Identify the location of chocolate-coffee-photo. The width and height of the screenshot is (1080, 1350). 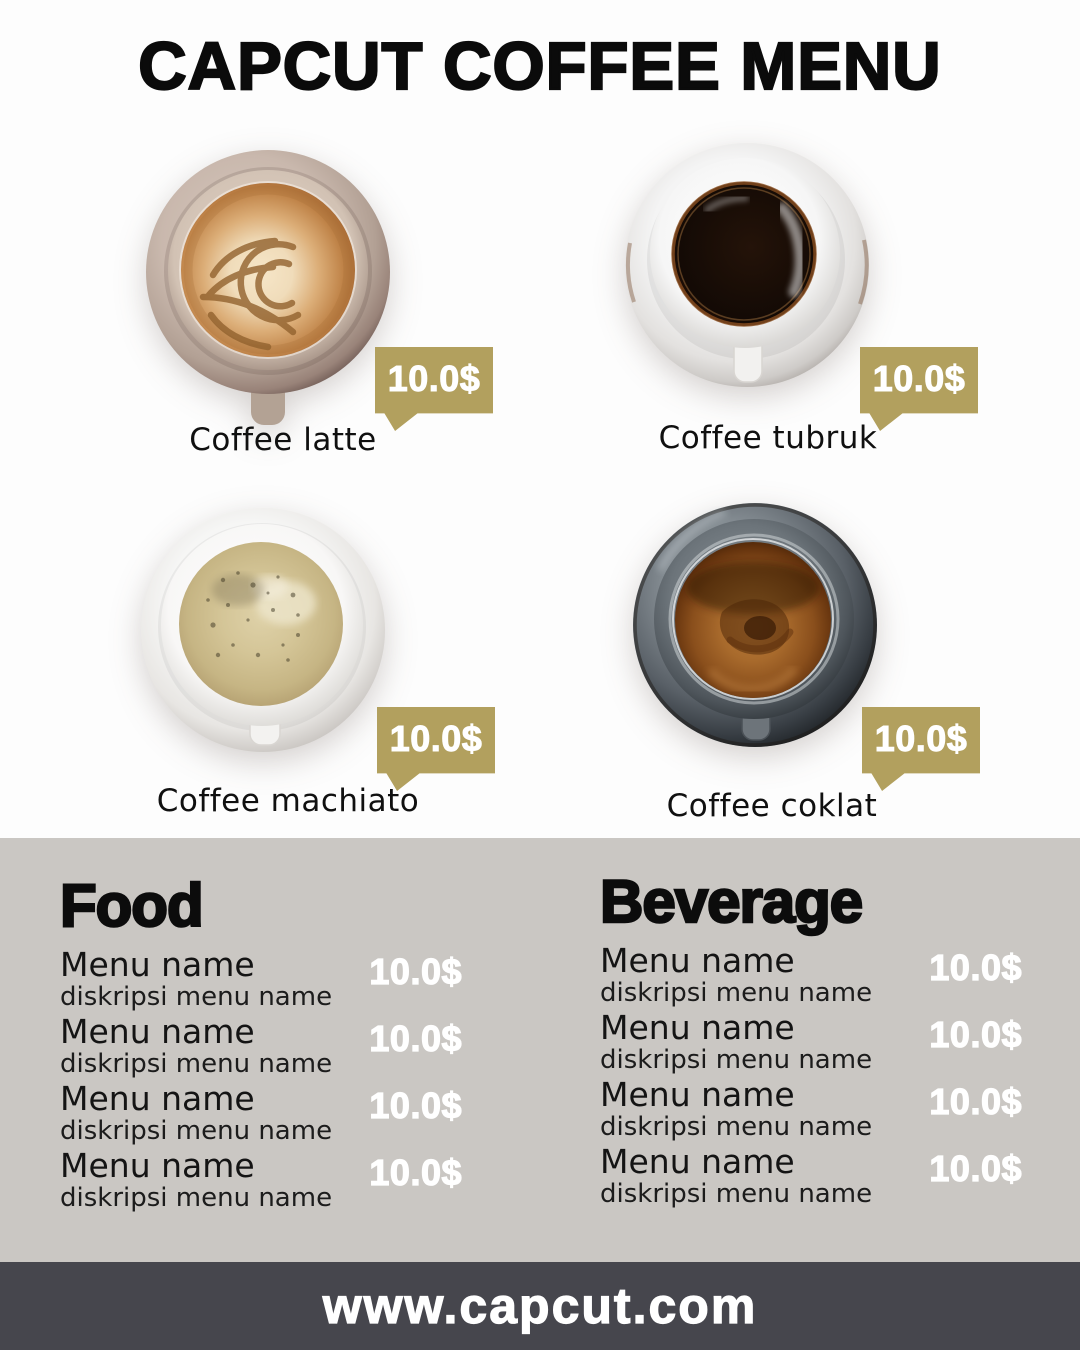
(755, 647).